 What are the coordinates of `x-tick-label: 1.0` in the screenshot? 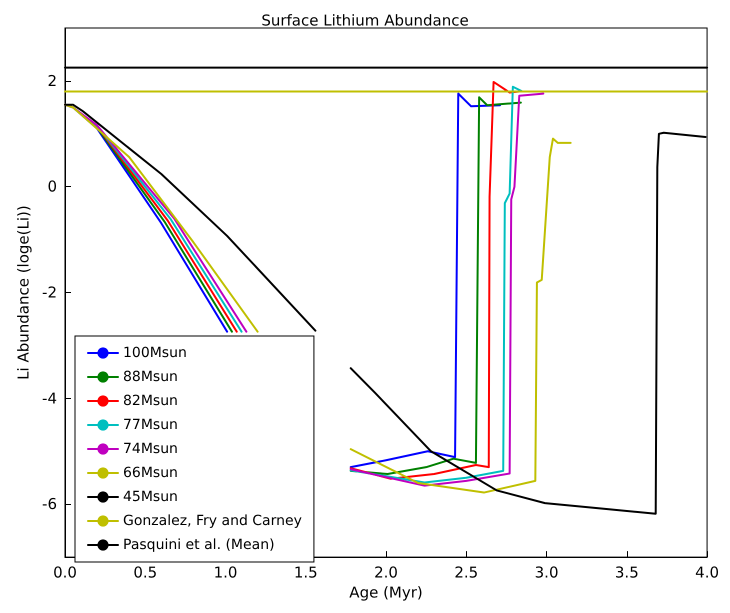 It's located at (226, 573).